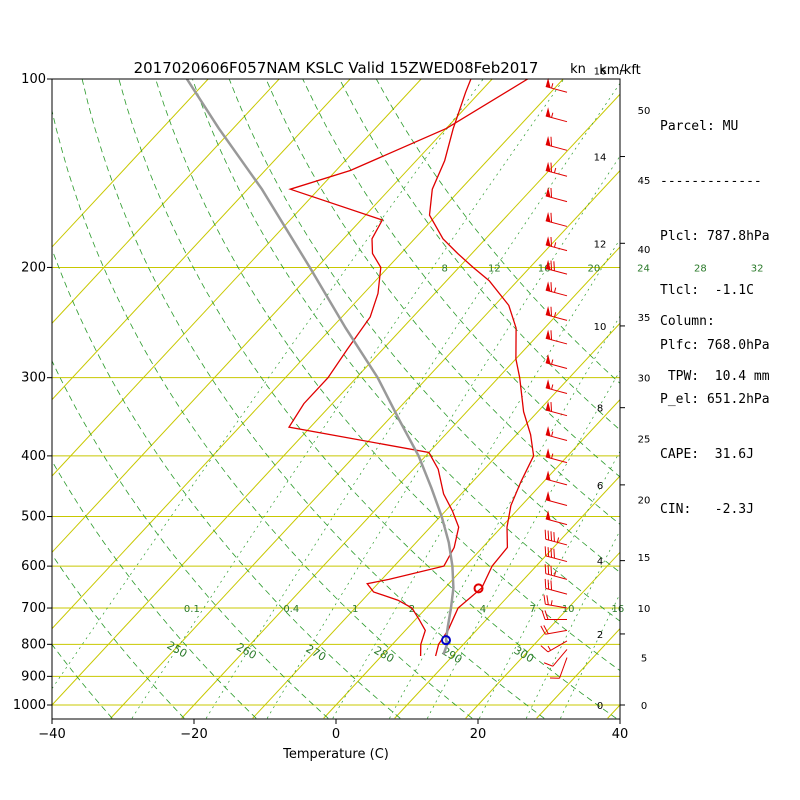  What do you see at coordinates (600, 72) in the screenshot?
I see `km-tick-label: 16` at bounding box center [600, 72].